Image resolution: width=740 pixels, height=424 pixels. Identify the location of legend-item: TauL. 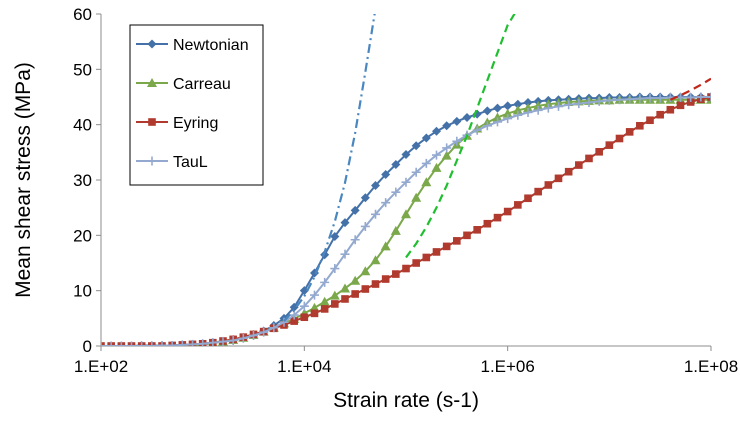
(172, 162).